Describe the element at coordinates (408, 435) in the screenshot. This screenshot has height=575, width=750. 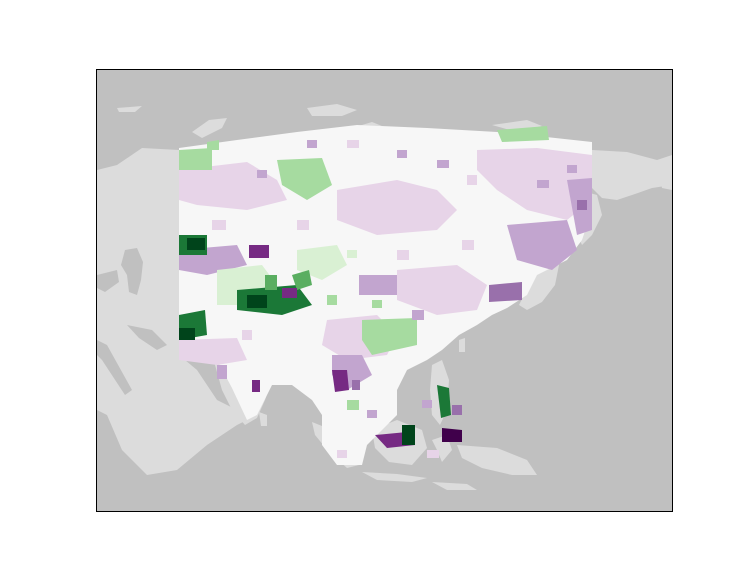
I see `raster-dkgreen-borneo` at that location.